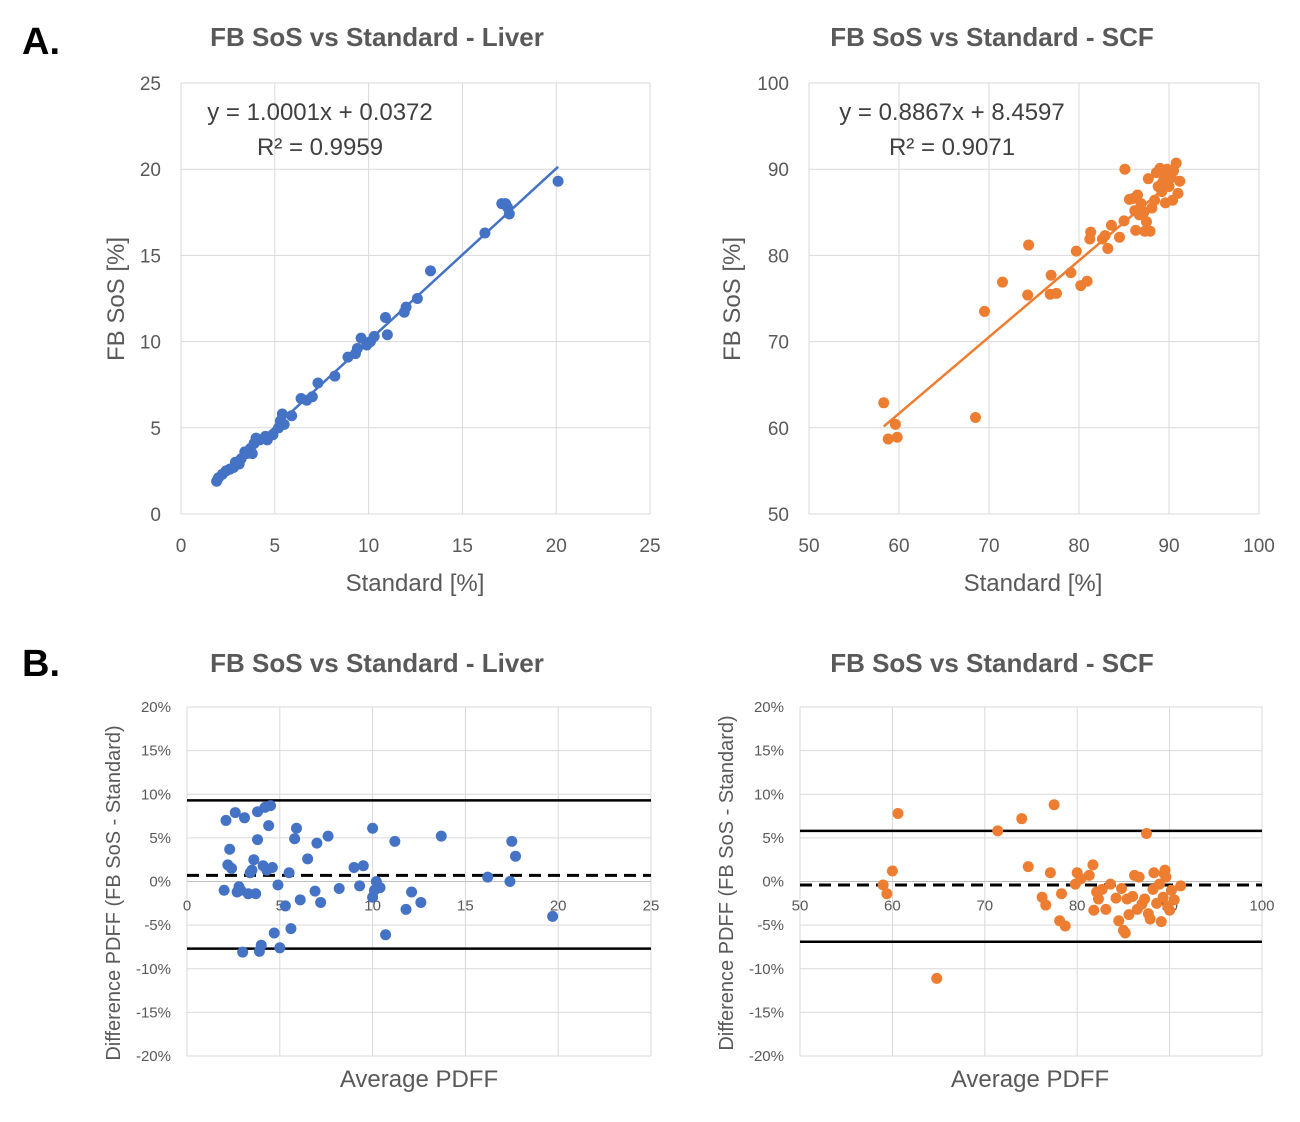  I want to click on x-tick-label: 0, so click(181, 546).